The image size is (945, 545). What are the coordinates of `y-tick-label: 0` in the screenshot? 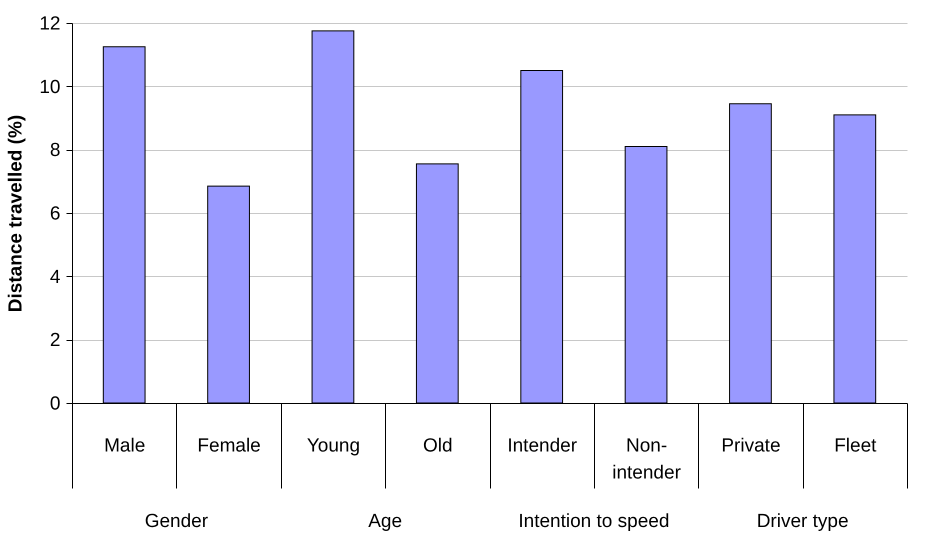 It's located at (55, 404).